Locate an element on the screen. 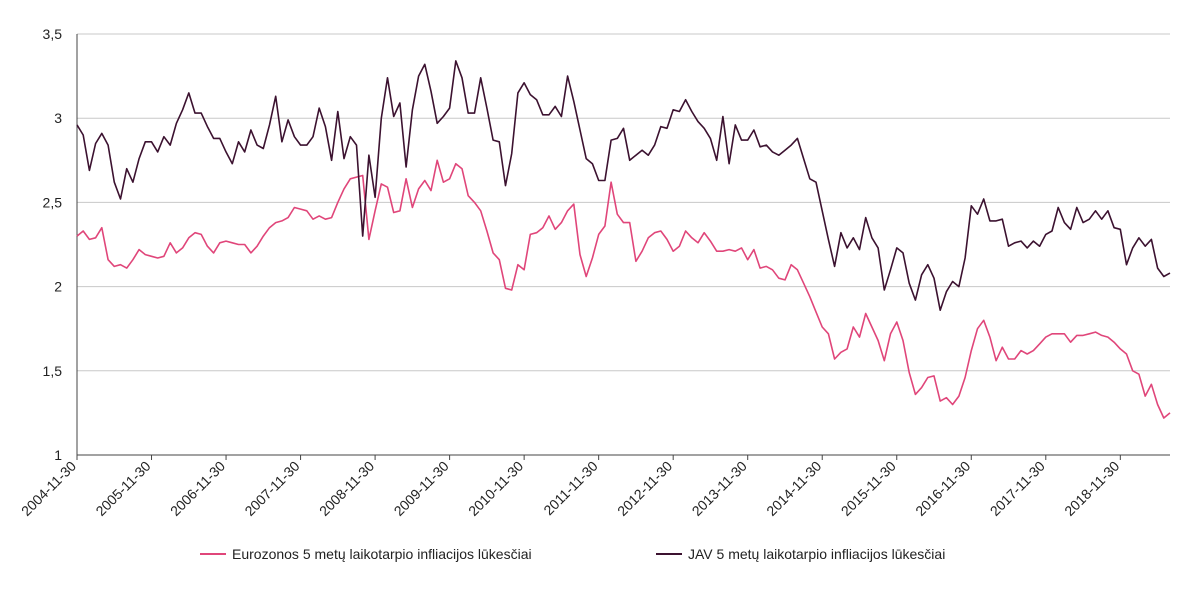 Image resolution: width=1200 pixels, height=597 pixels. y-axis-ticks: 1 1,5 2 2,5 3 3,5 is located at coordinates (53, 244).